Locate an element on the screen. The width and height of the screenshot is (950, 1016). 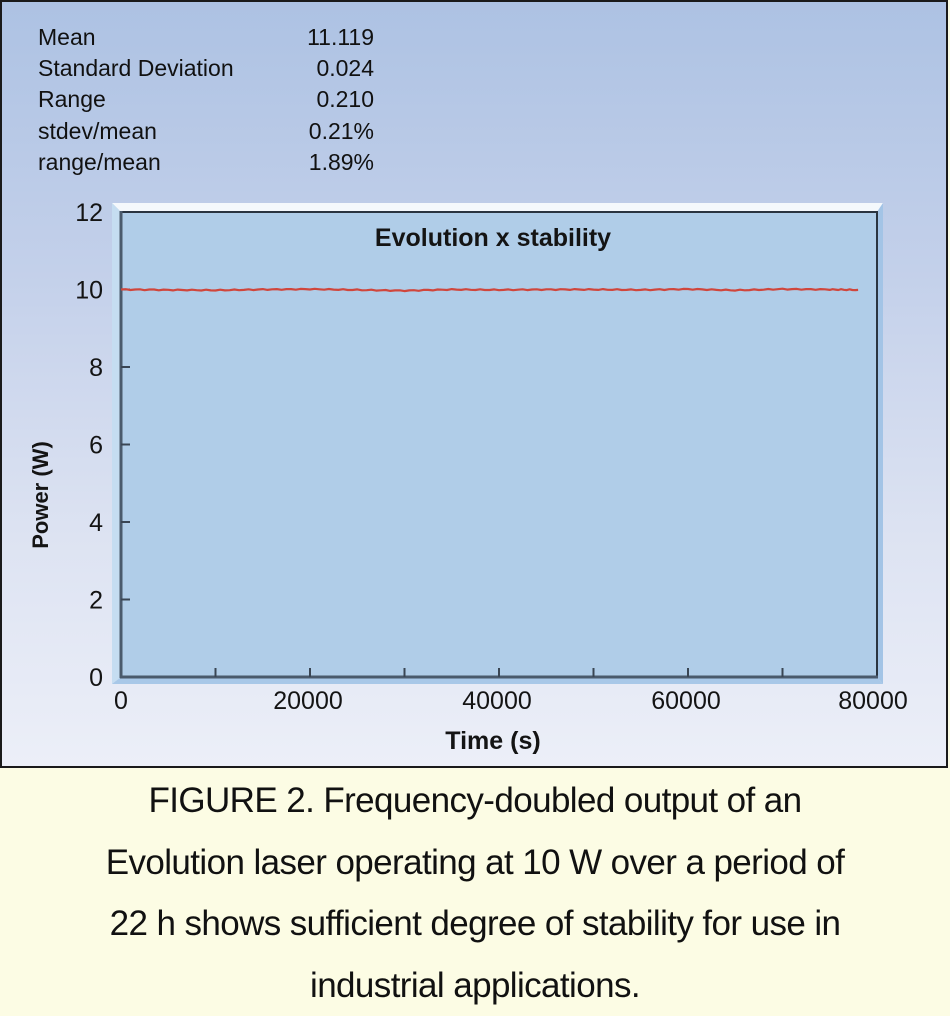
x-axis-label: Time (s) is located at coordinates (492, 741).